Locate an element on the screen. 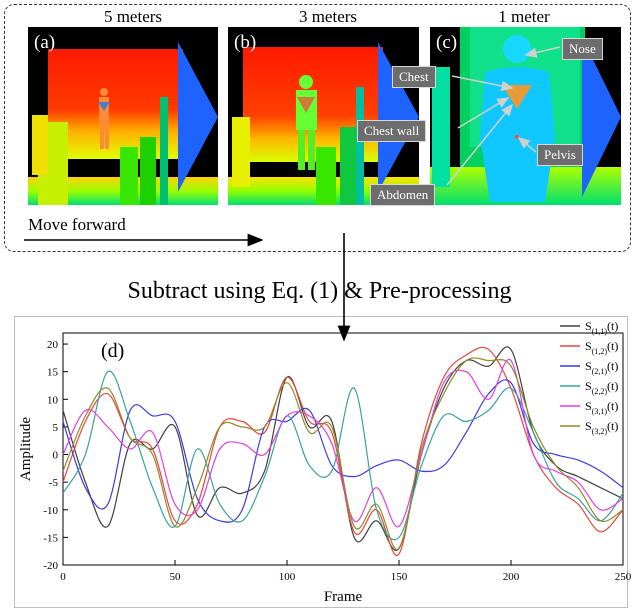 The width and height of the screenshot is (639, 609). processing-step-label: Subtract using Eq. (1) & Pre-processing is located at coordinates (319, 291).